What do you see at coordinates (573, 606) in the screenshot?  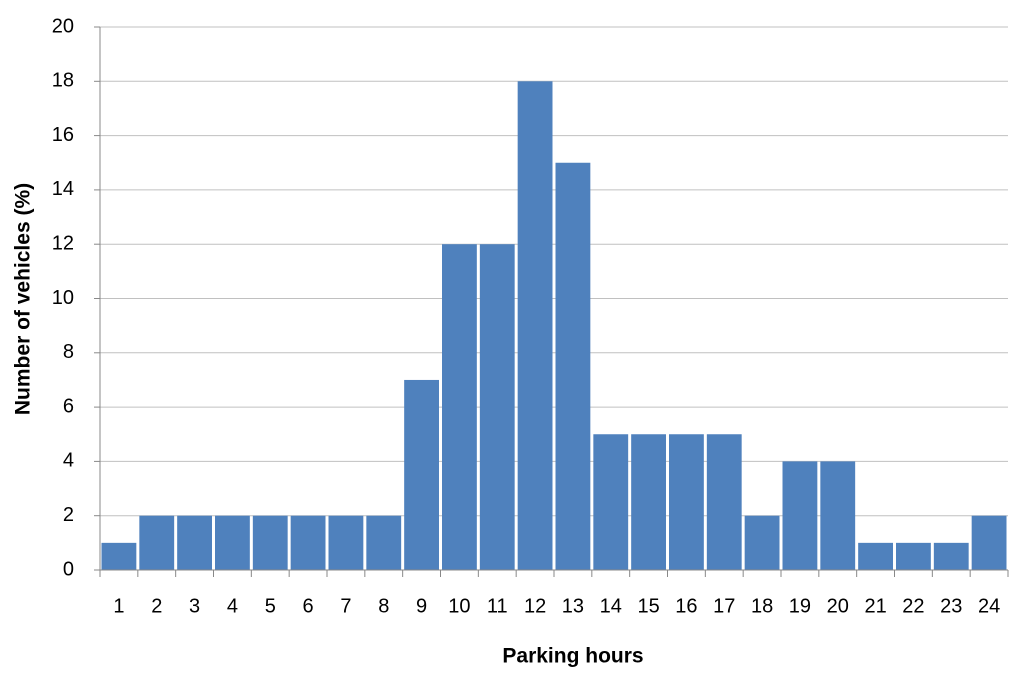 I see `x-tick-label: 13` at bounding box center [573, 606].